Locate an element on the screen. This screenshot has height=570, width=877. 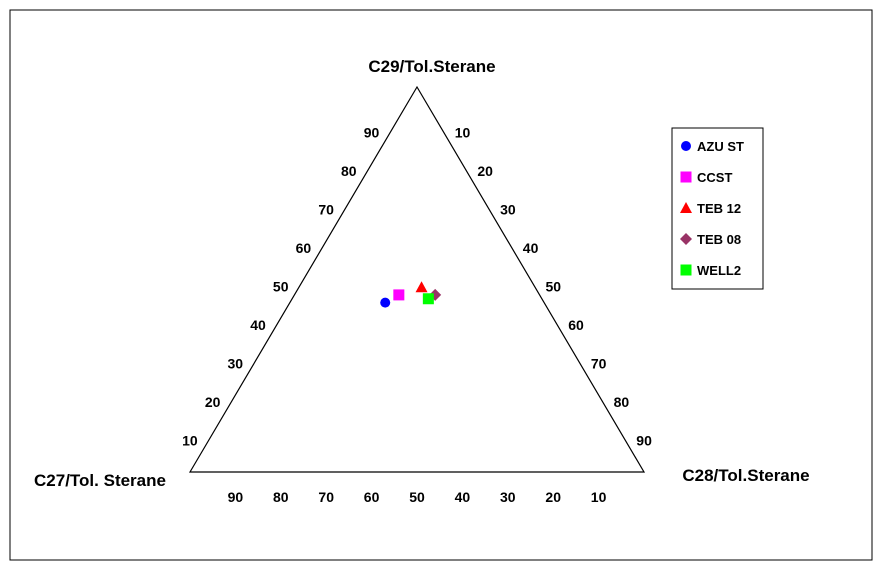
legend-label: CCST is located at coordinates (714, 177).